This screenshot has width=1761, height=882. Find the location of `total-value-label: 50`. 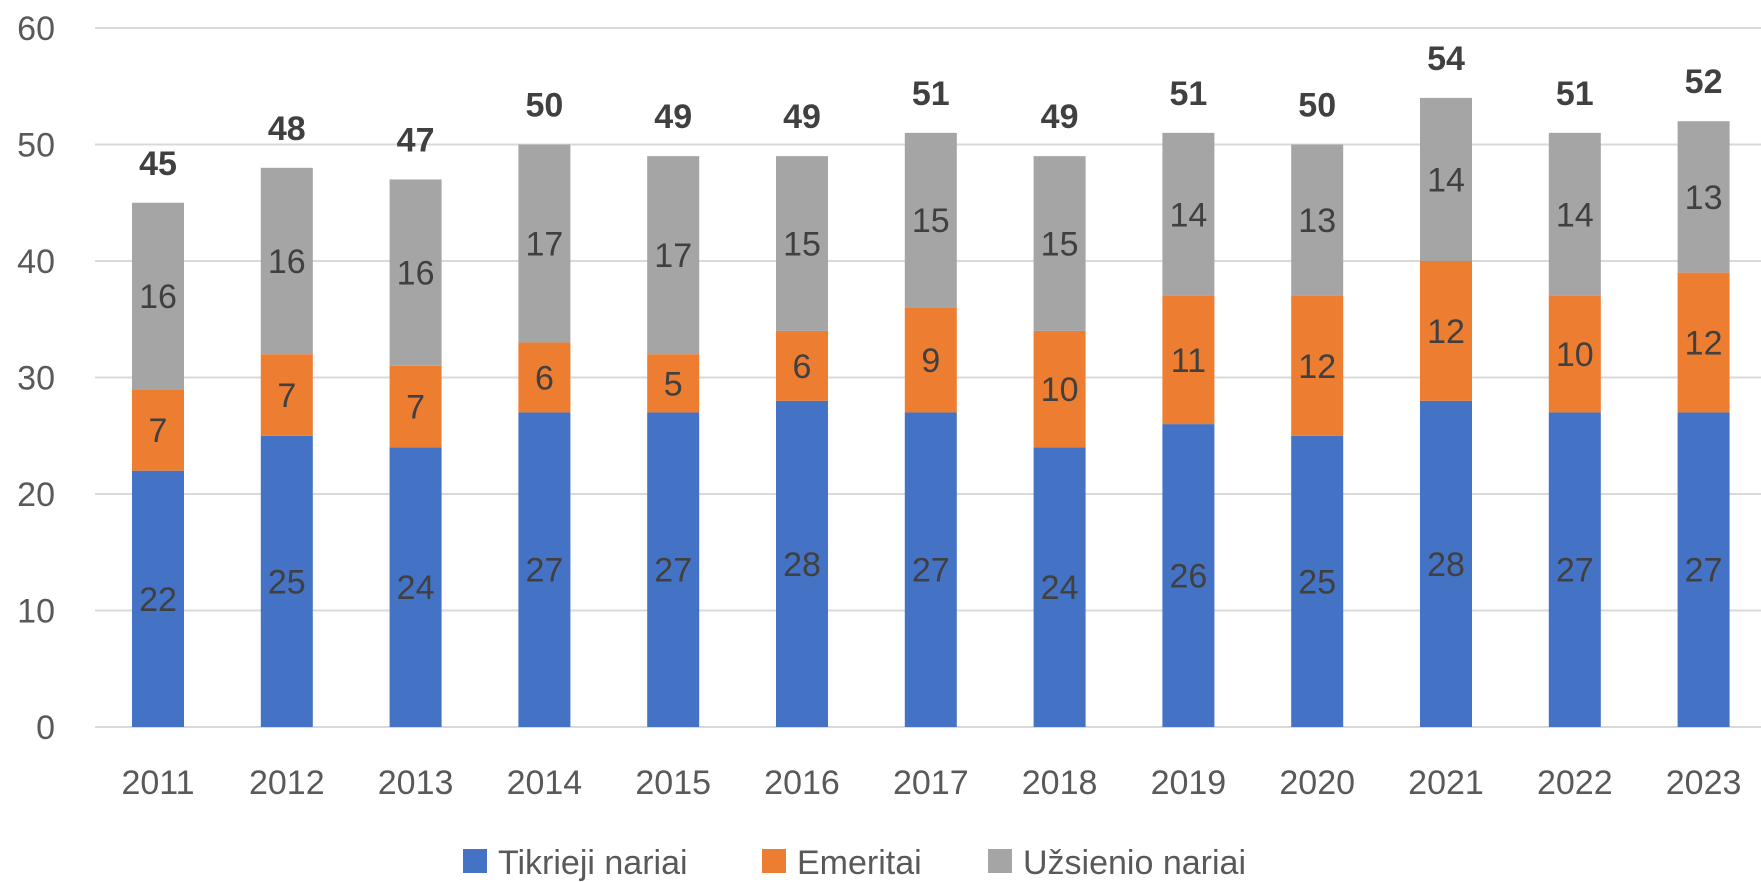

total-value-label: 50 is located at coordinates (544, 106).